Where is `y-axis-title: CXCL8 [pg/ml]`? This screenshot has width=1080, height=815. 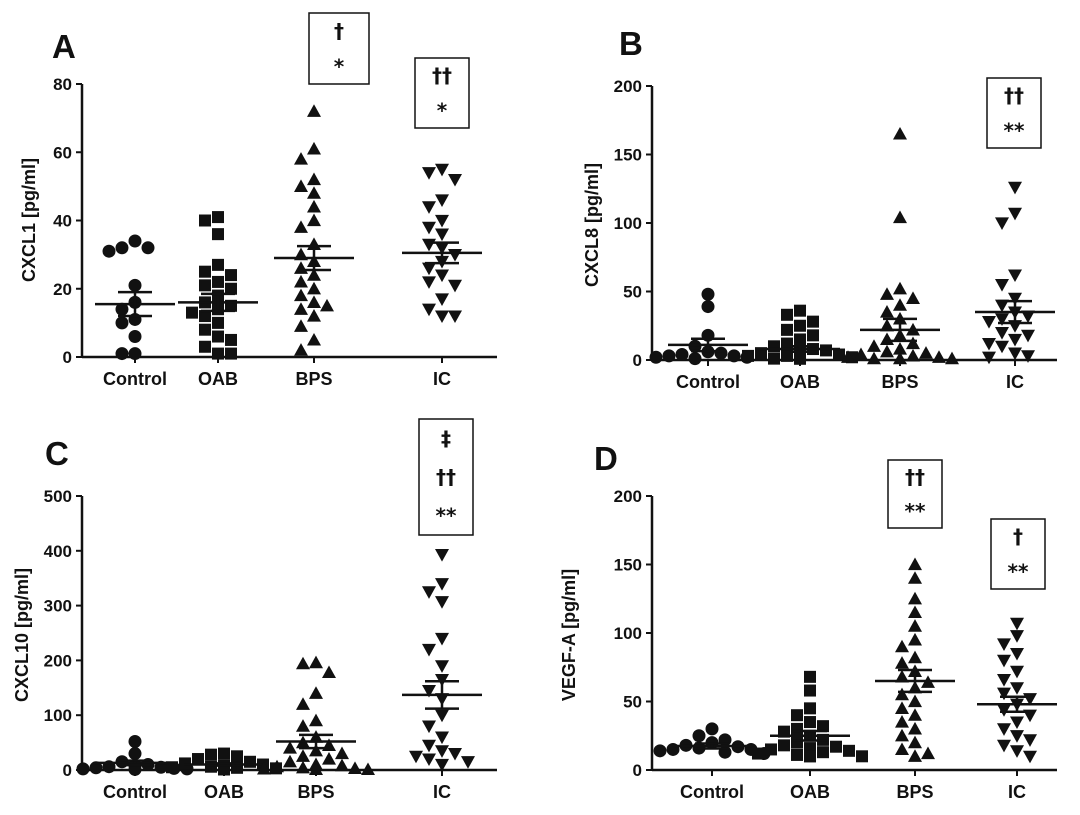 y-axis-title: CXCL8 [pg/ml] is located at coordinates (592, 225).